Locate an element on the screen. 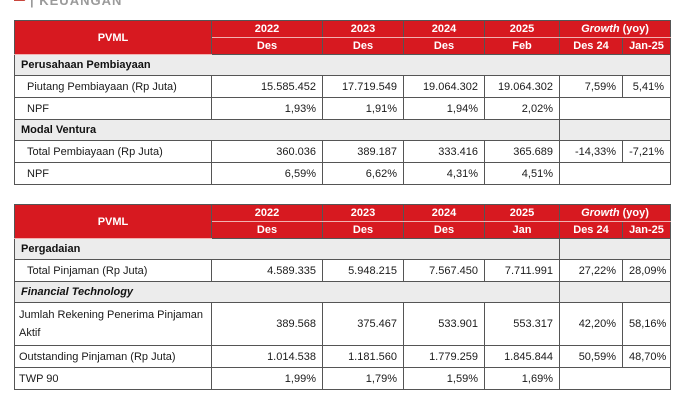 This screenshot has height=400, width=700. growth-cell: 58,16% is located at coordinates (646, 324).